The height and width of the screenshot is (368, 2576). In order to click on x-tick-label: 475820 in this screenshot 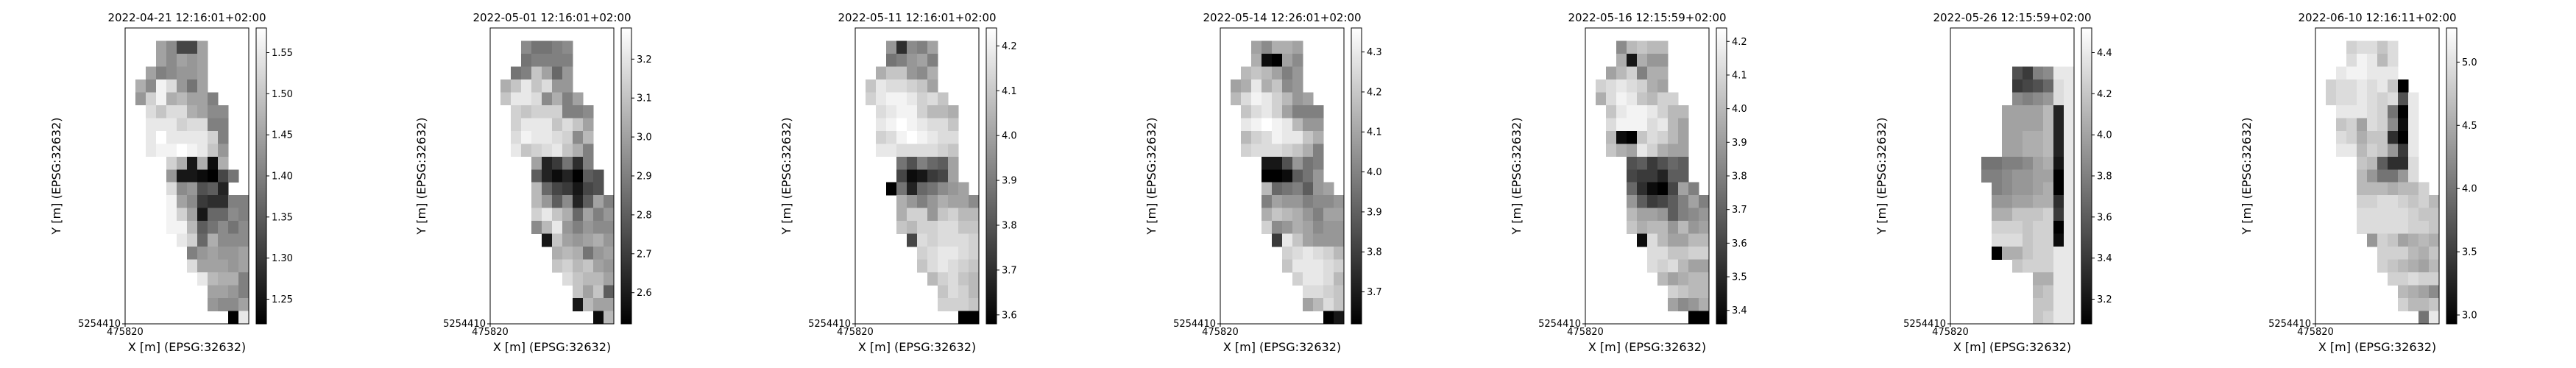, I will do `click(856, 332)`.